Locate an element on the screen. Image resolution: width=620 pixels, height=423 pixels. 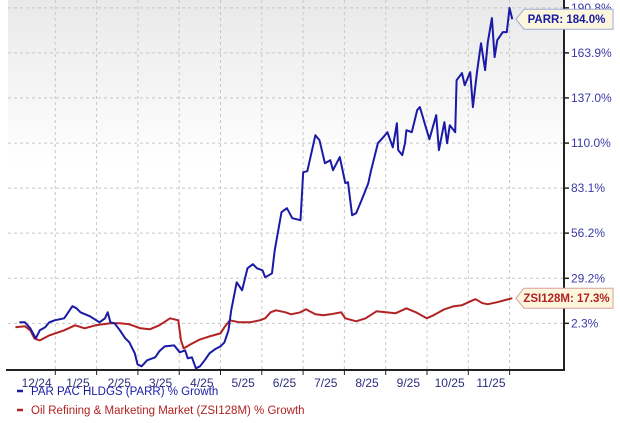
callout-label: PARR: 184.0% is located at coordinates (567, 20).